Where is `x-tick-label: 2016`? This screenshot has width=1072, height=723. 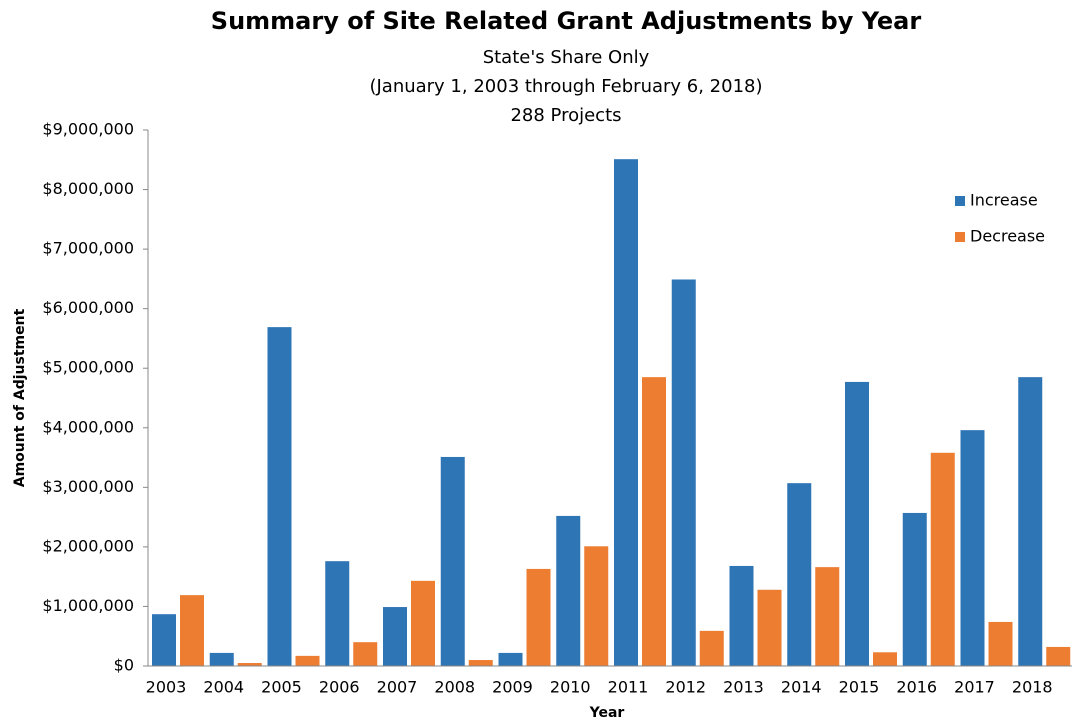 x-tick-label: 2016 is located at coordinates (916, 687).